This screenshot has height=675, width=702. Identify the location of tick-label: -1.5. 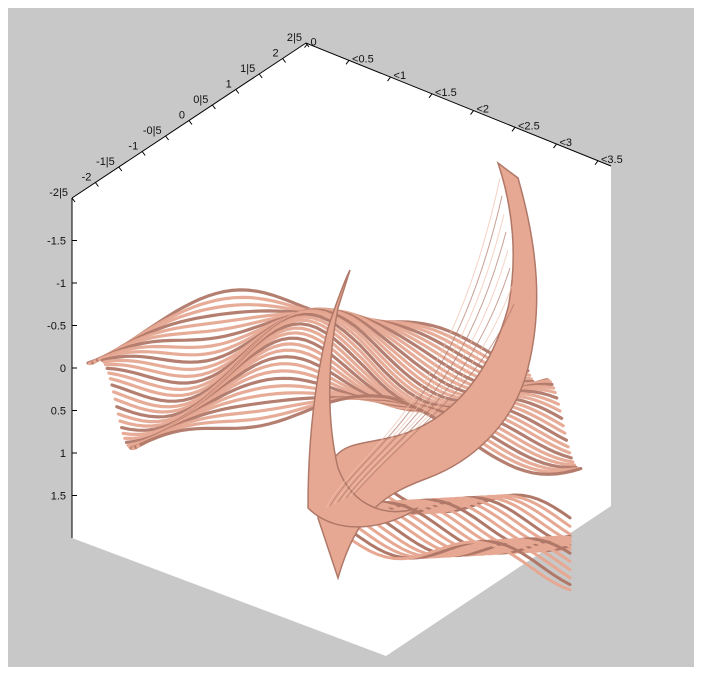
(56, 242).